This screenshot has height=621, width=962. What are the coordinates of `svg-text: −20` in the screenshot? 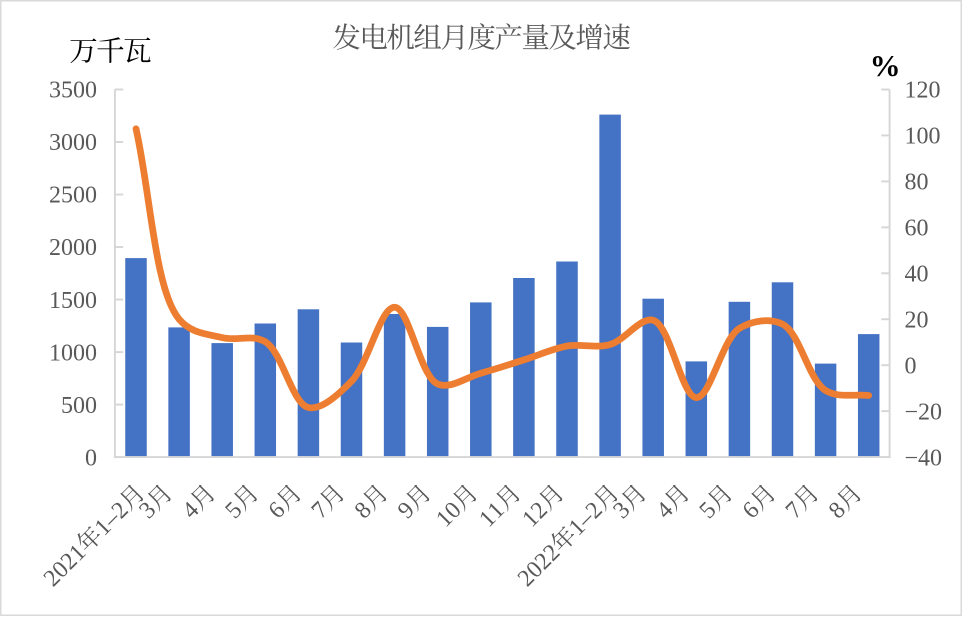 It's located at (924, 412).